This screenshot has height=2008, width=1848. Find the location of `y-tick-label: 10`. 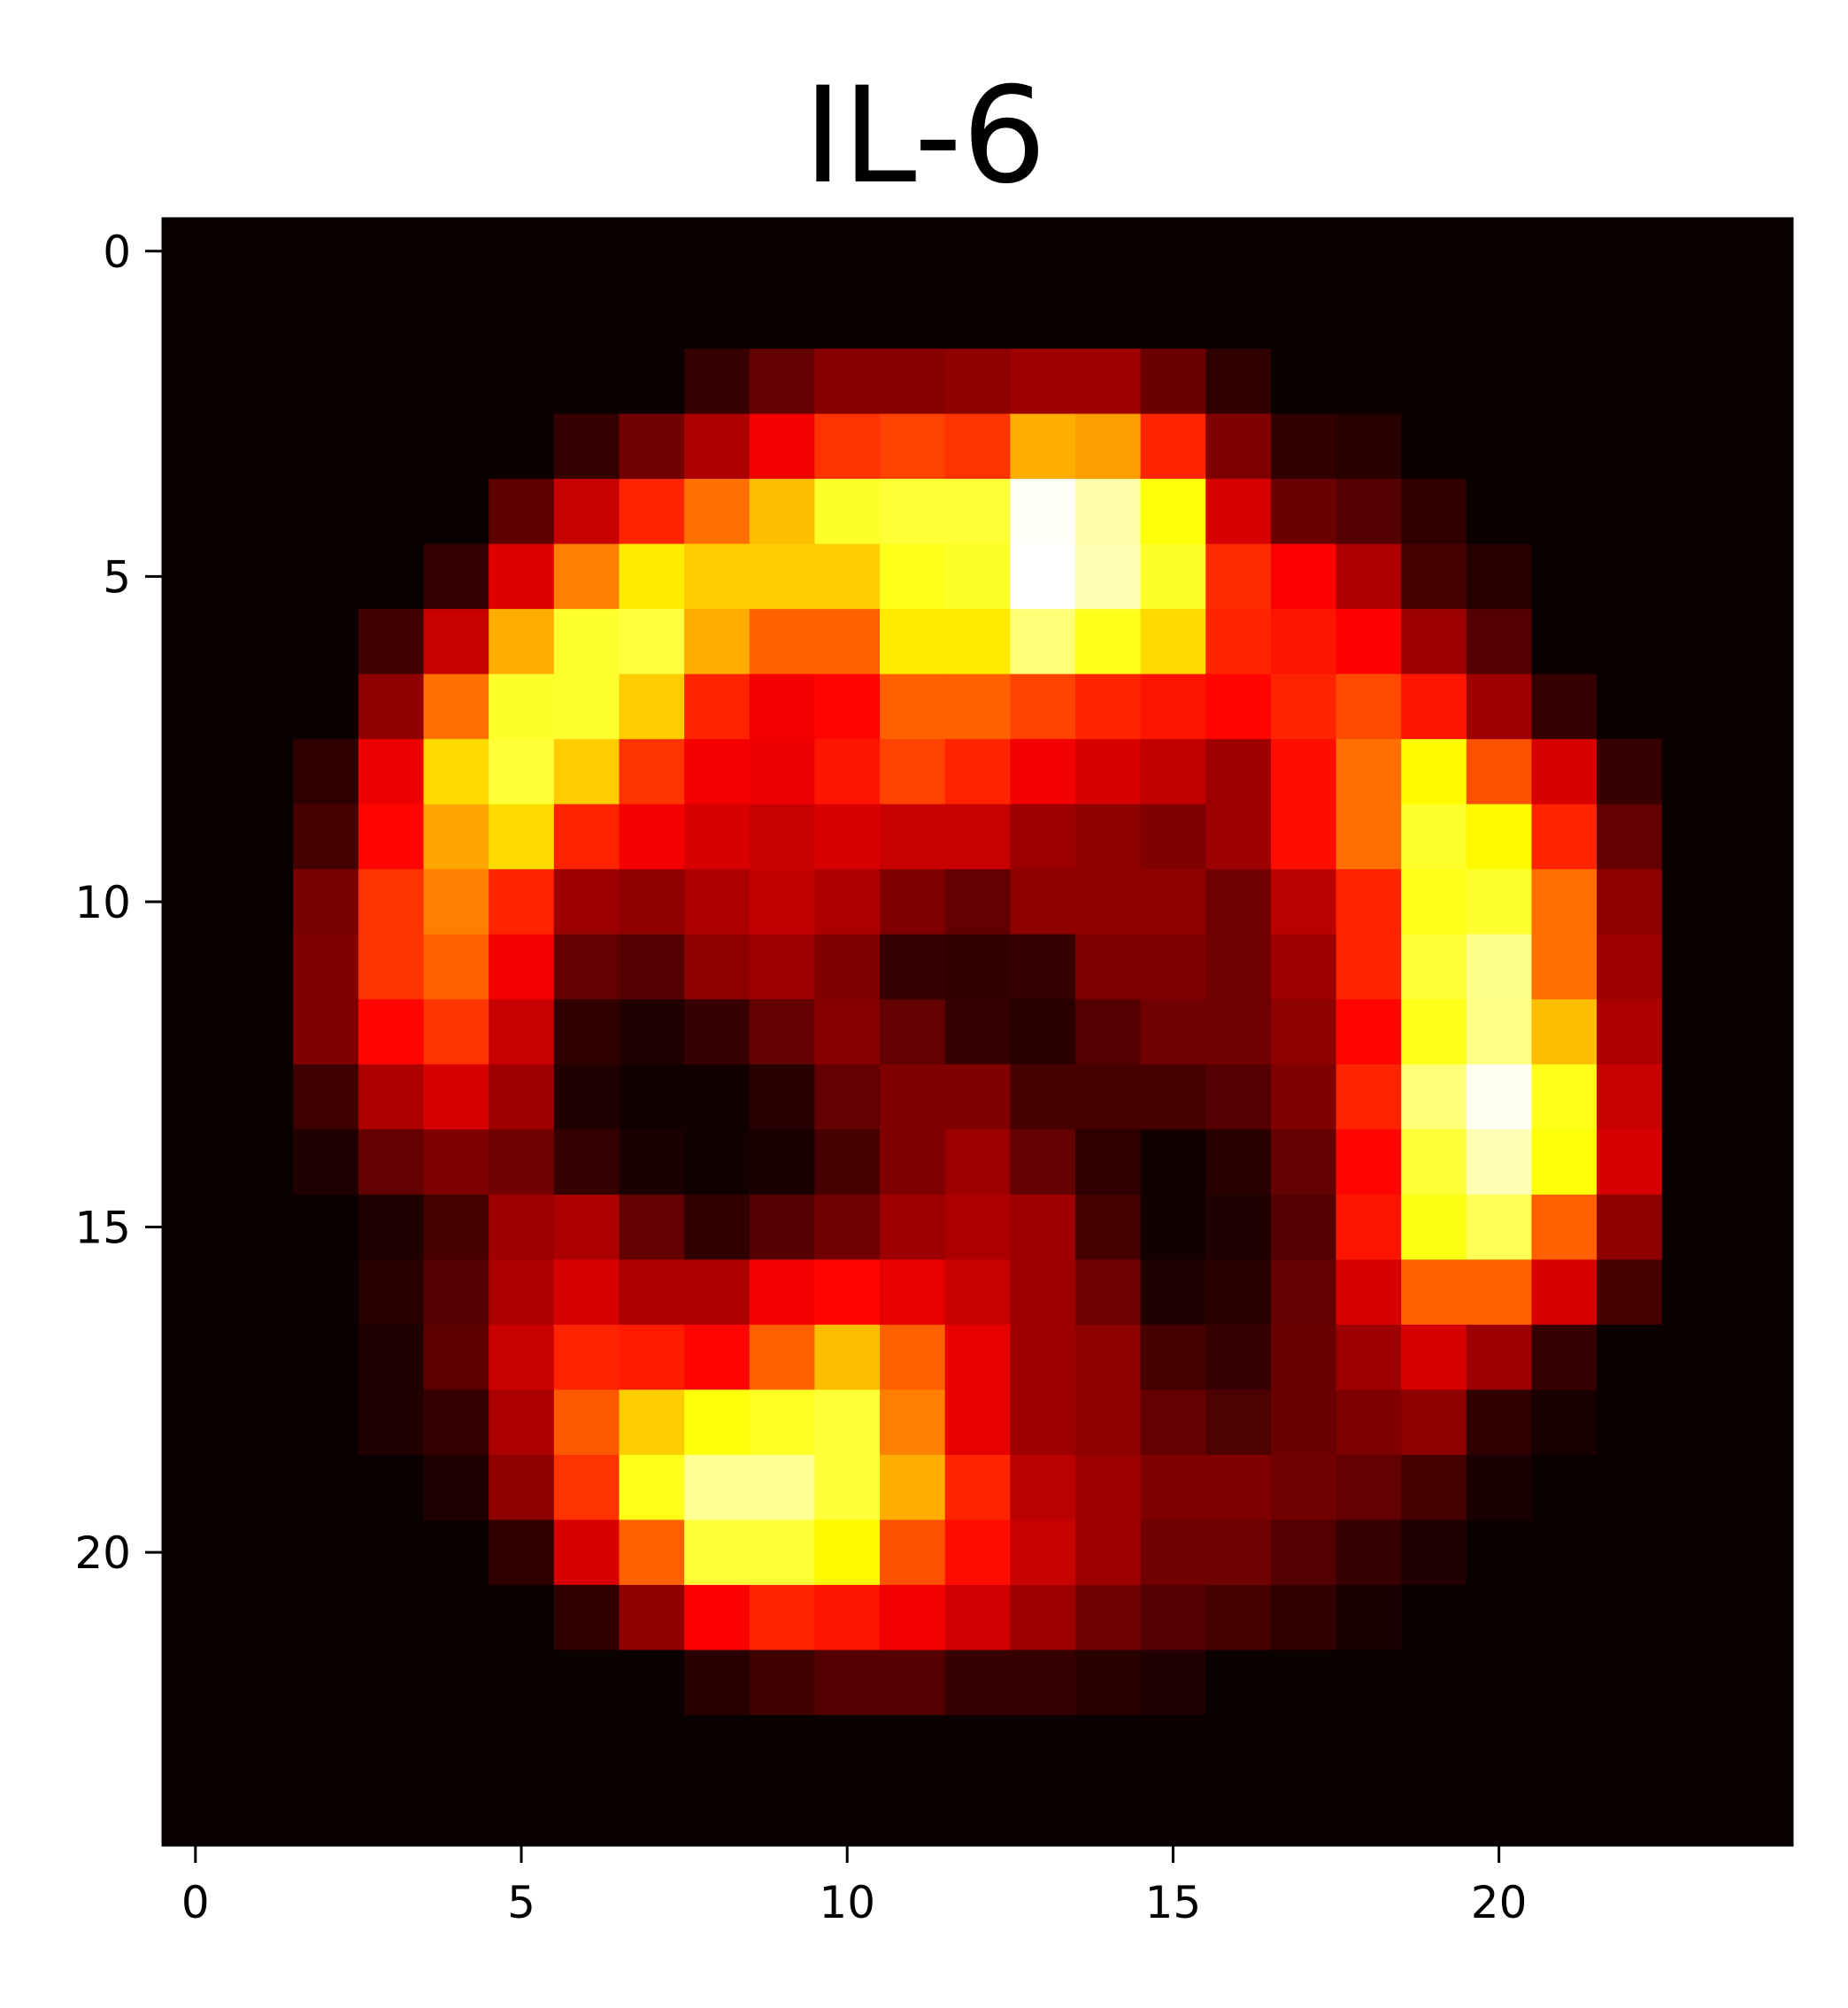

y-tick-label: 10 is located at coordinates (102, 902).